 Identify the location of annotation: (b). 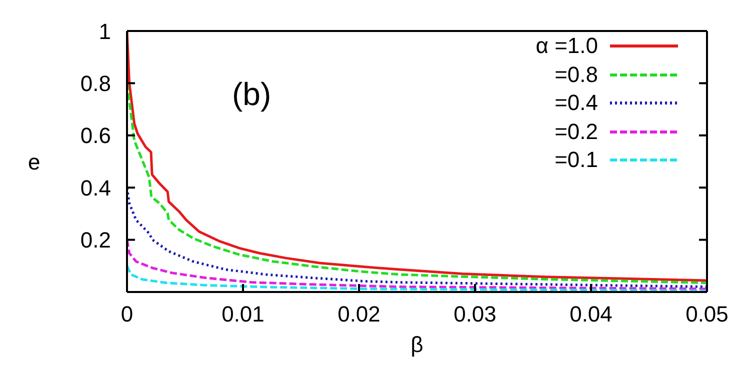
(252, 94).